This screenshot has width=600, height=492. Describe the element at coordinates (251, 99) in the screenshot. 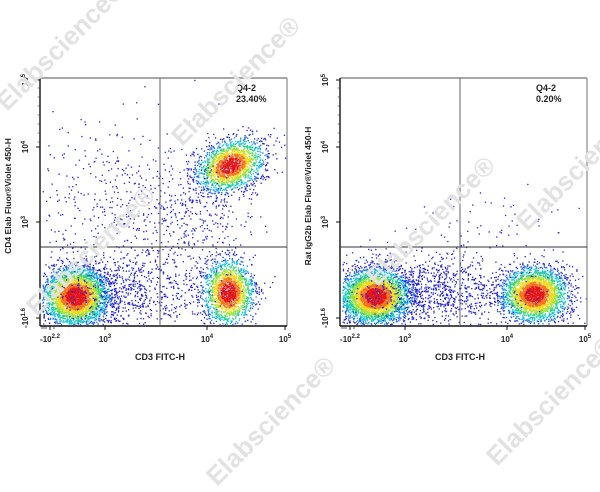

I see `quadrant-percent: 23.40%` at that location.